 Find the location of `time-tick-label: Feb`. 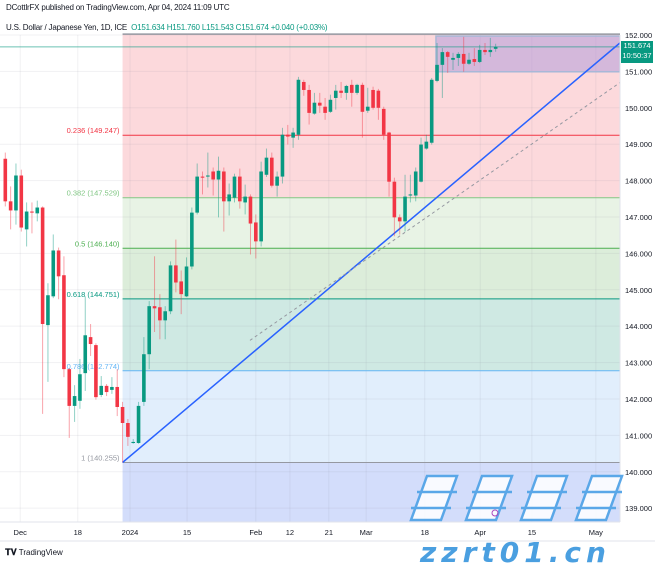

time-tick-label: Feb is located at coordinates (255, 532).